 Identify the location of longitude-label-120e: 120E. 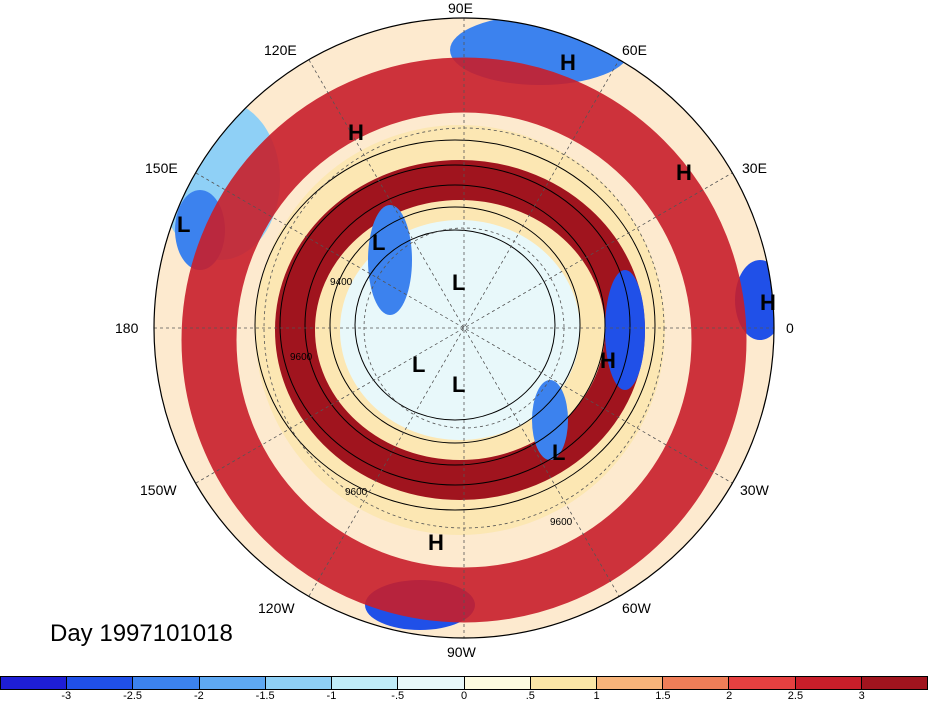
(280, 50).